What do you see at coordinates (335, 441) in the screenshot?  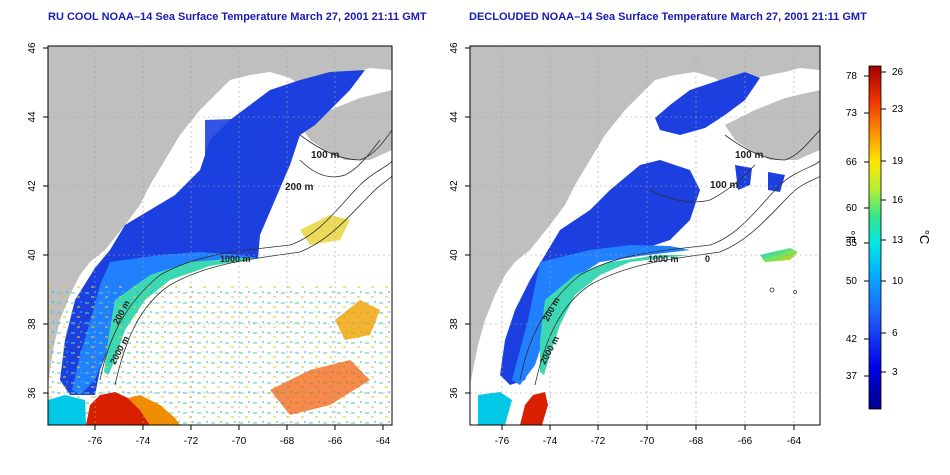 I see `left-lon-tick: -66` at bounding box center [335, 441].